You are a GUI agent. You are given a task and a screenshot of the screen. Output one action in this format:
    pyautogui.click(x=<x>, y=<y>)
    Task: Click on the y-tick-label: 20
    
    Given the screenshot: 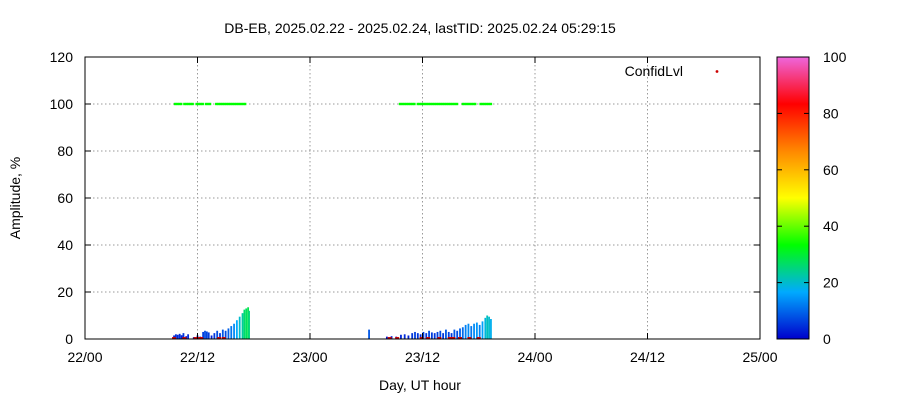 What is the action you would take?
    pyautogui.click(x=65, y=292)
    